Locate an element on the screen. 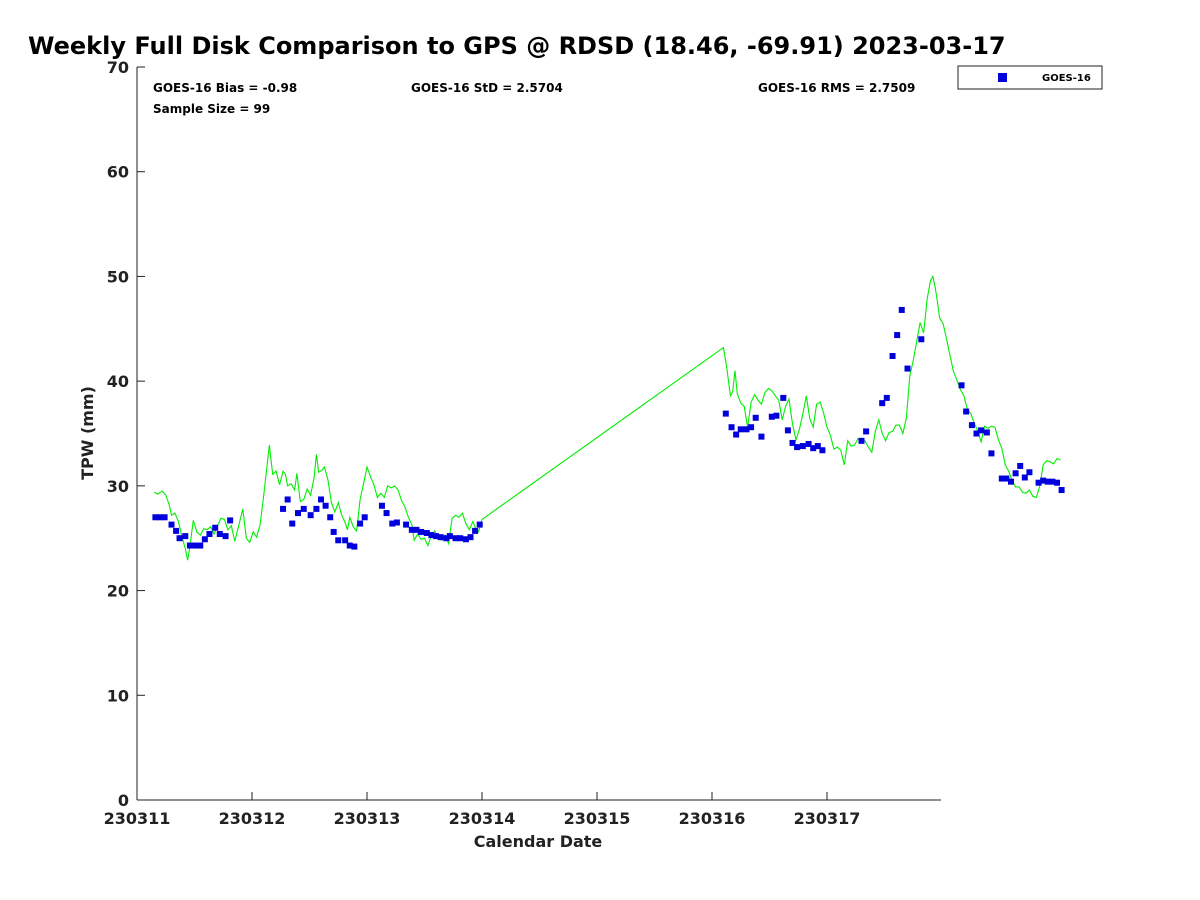  legend: GOES-16 is located at coordinates (1030, 77).